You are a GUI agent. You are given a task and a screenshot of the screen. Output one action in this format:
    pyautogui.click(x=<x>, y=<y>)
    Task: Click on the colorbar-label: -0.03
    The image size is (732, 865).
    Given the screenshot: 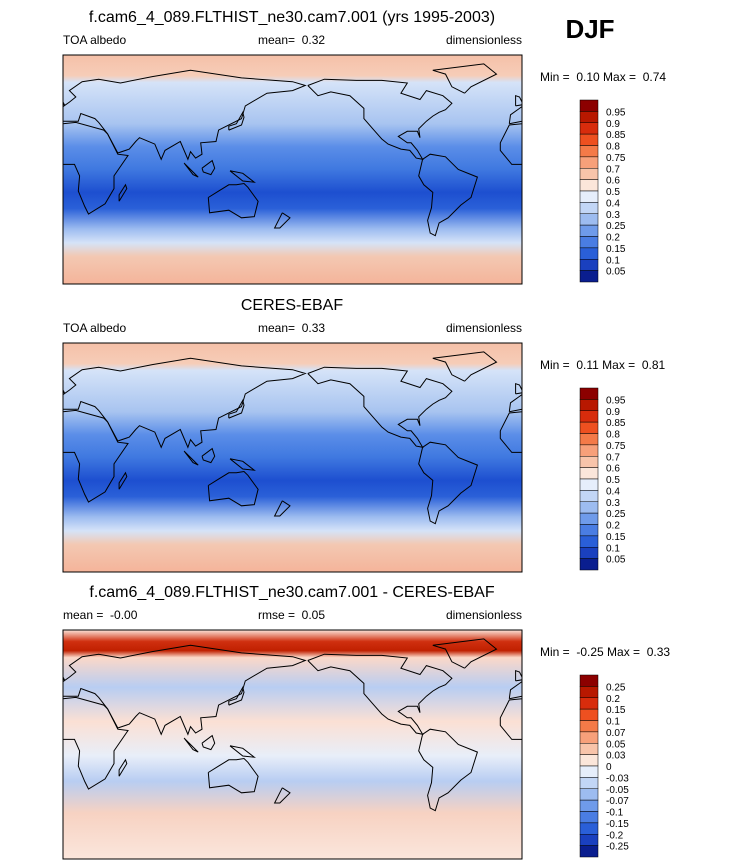 What is the action you would take?
    pyautogui.click(x=617, y=778)
    